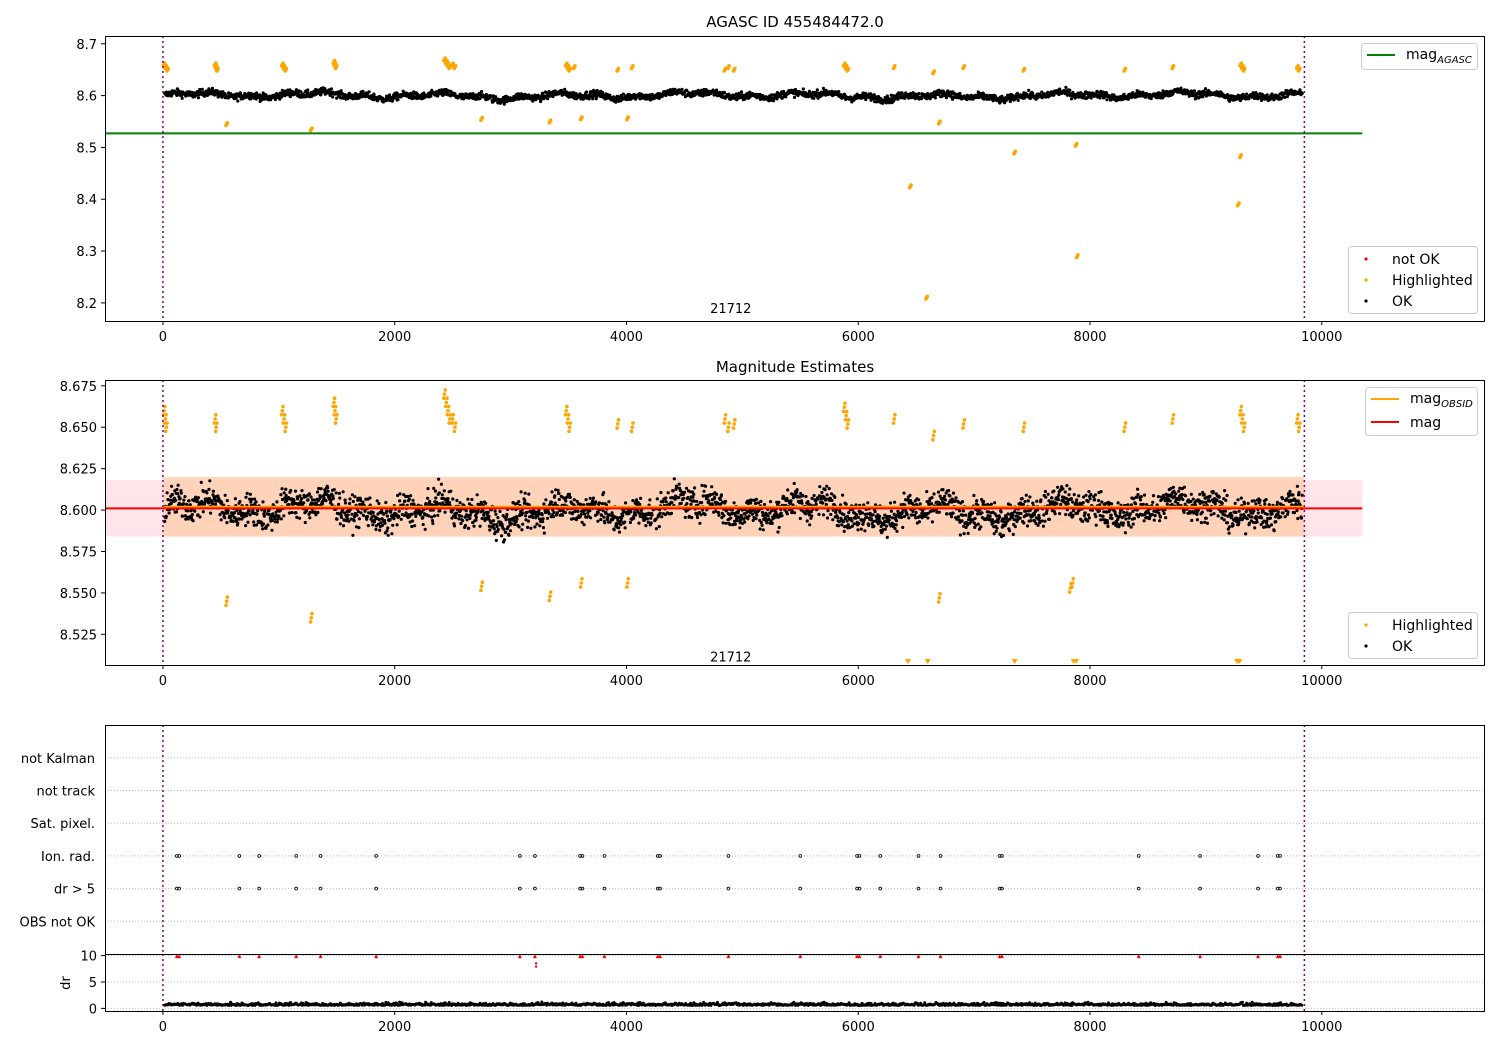 This screenshot has width=1500, height=1050. I want to click on x-tick-label-5: 10000, so click(1321, 337).